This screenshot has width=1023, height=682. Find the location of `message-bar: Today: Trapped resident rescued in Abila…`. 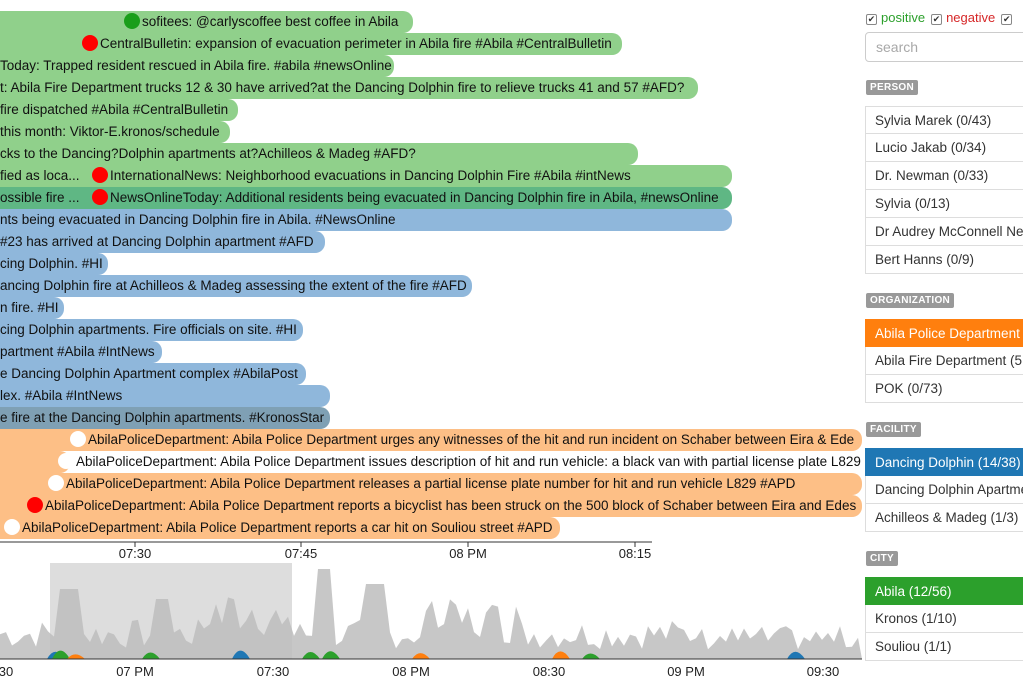

message-bar: Today: Trapped resident rescued in Abila… is located at coordinates (197, 66).